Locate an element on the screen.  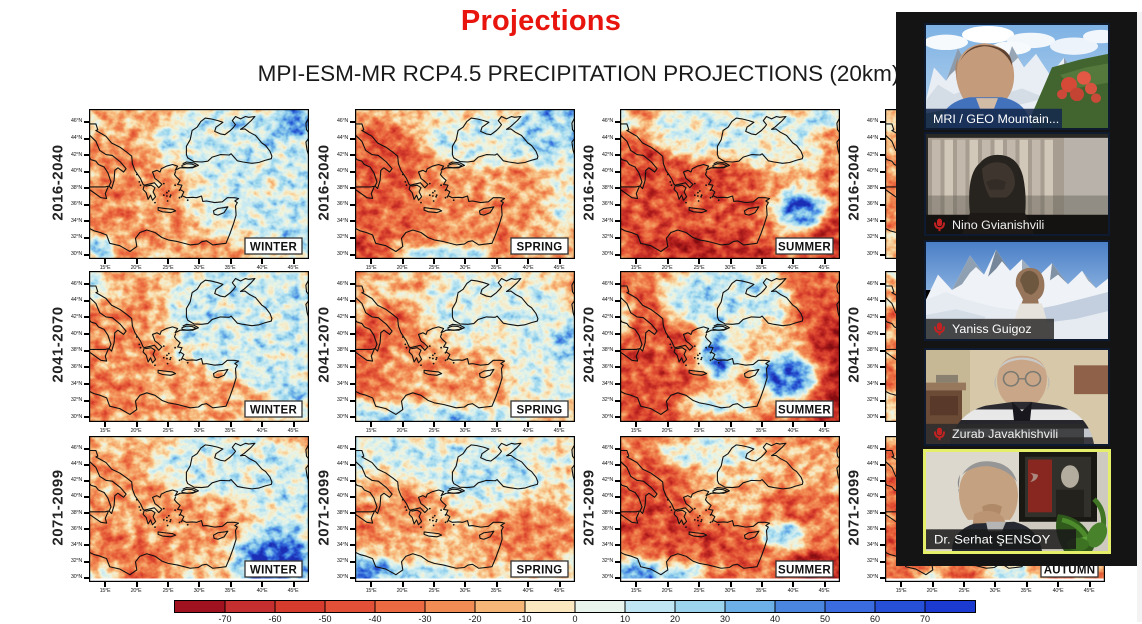
svg-text: Yaniss Guigoz is located at coordinates (992, 329).